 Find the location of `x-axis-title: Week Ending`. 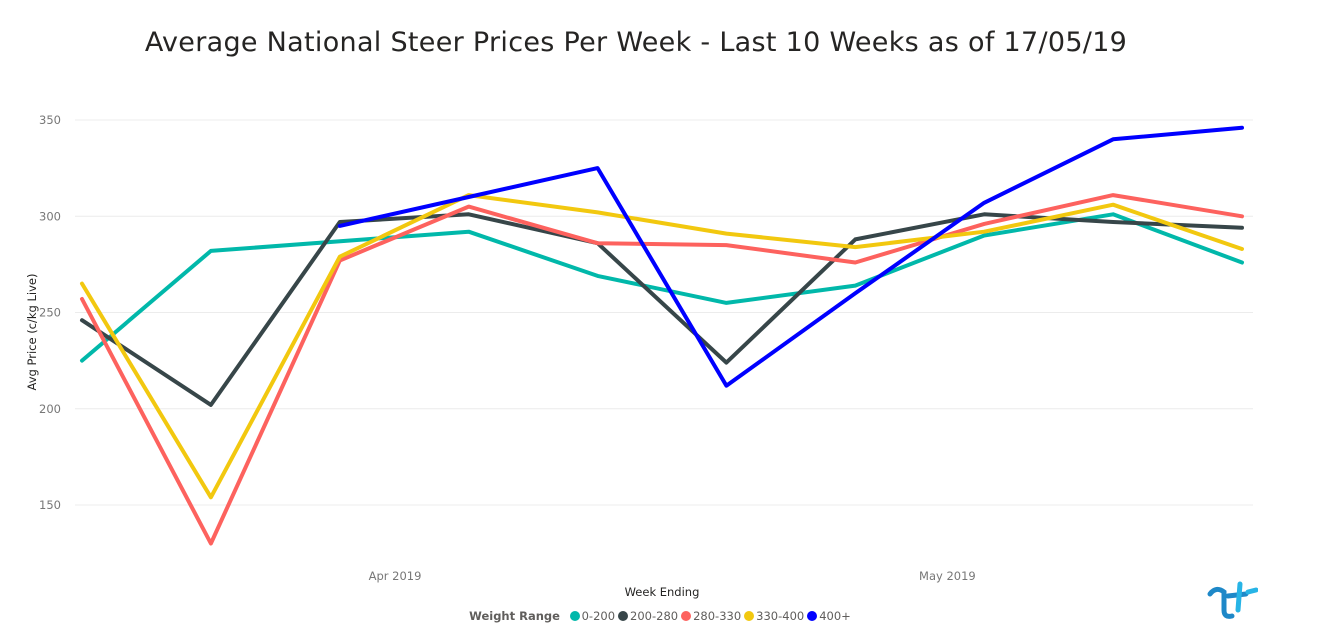

x-axis-title: Week Ending is located at coordinates (662, 592).